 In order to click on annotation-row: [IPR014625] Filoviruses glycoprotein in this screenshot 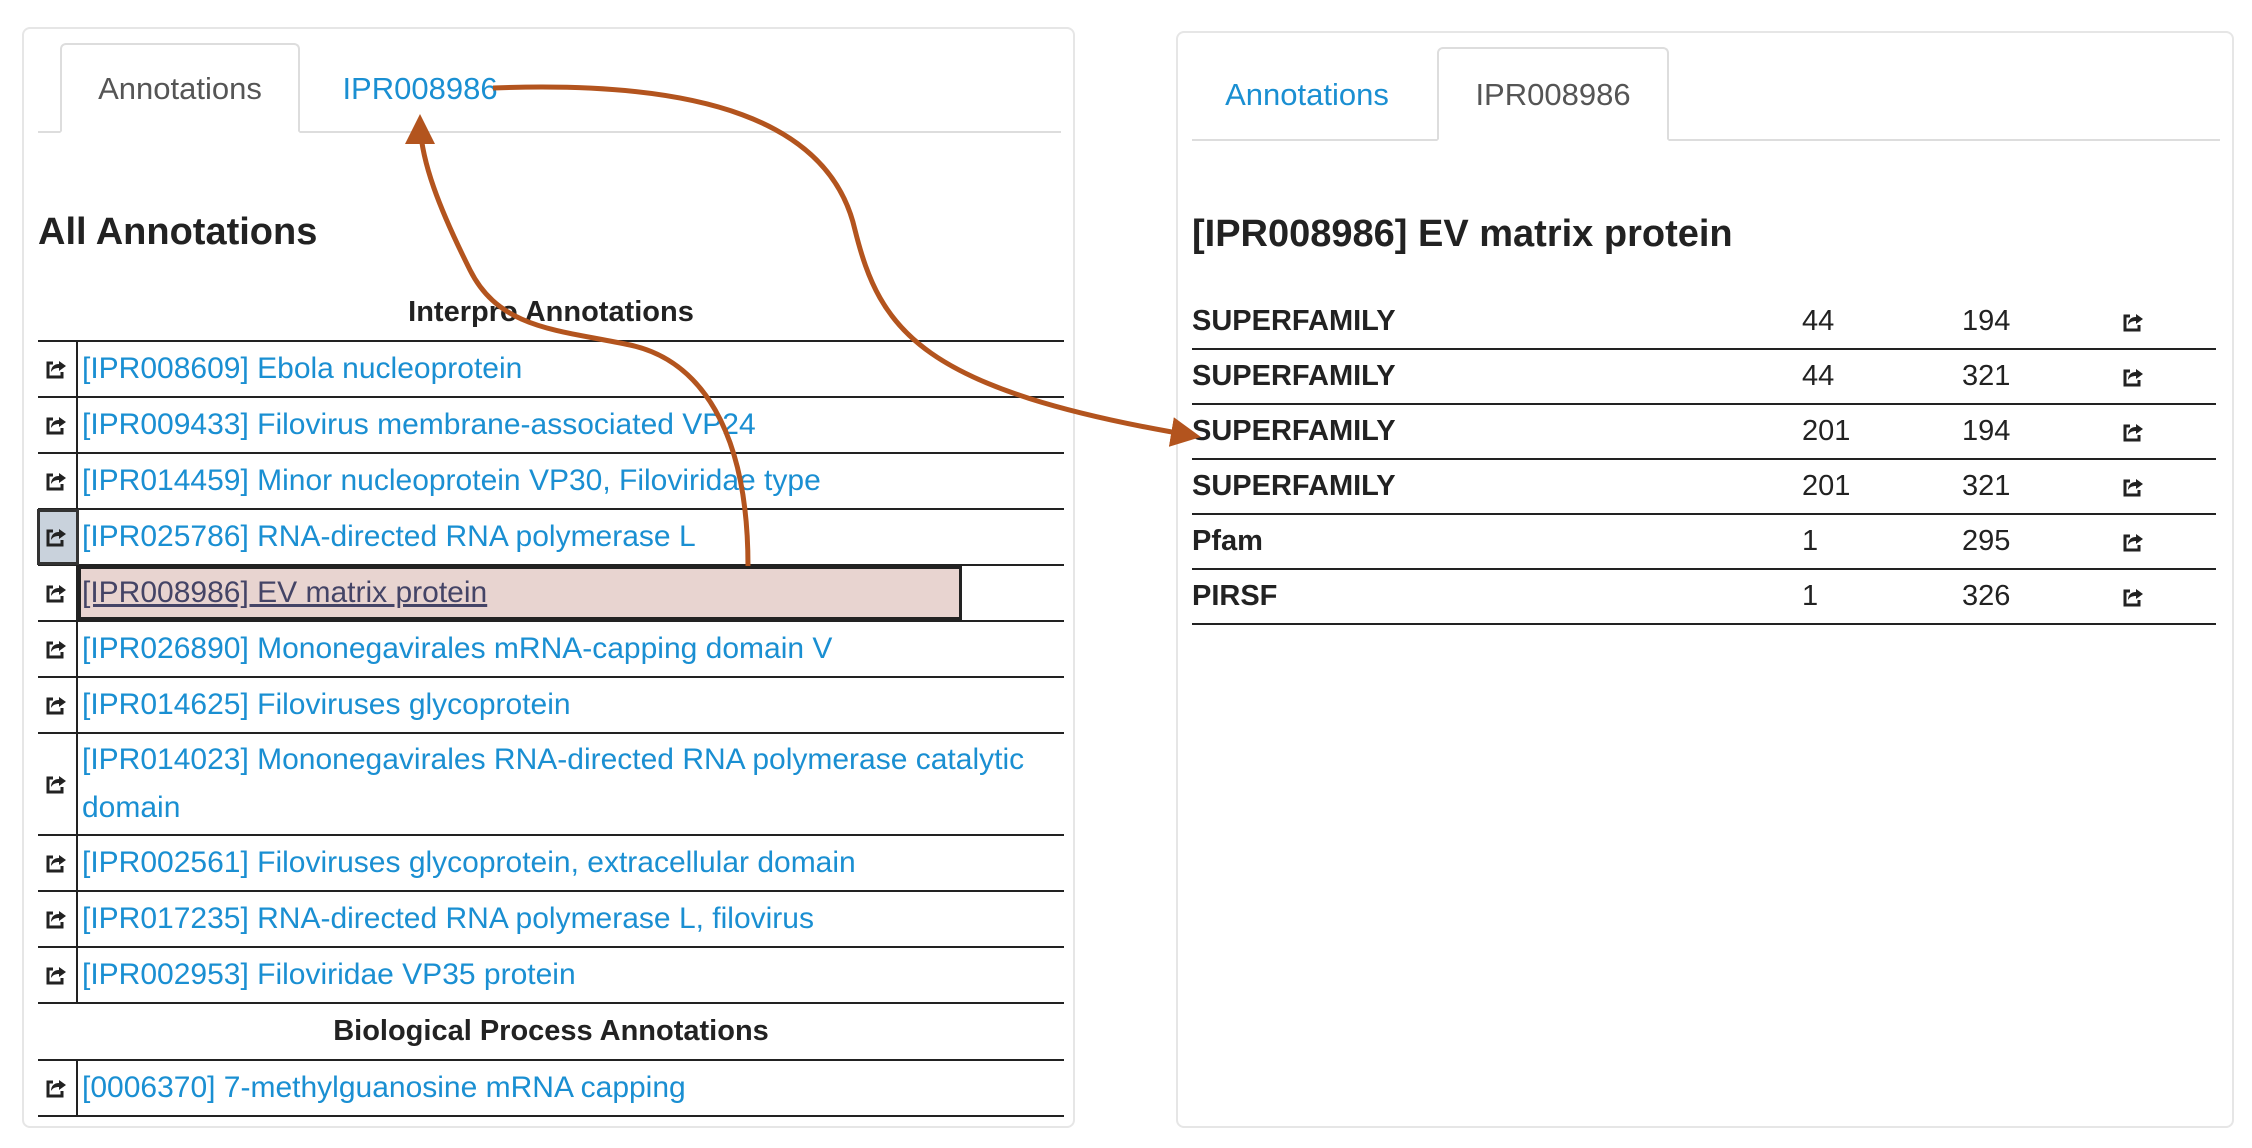, I will do `click(551, 706)`.